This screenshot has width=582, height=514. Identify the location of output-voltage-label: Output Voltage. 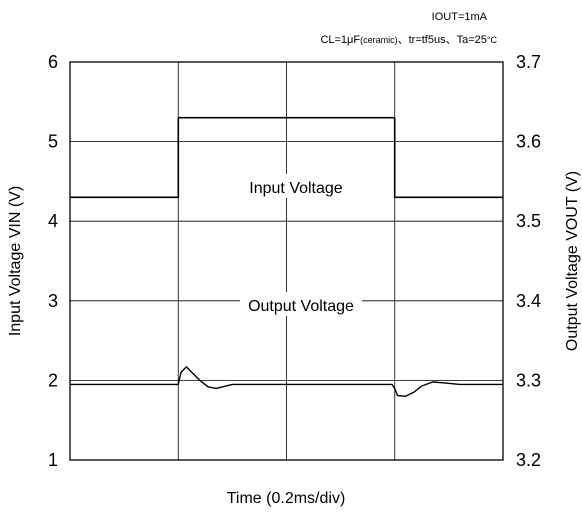
(301, 306).